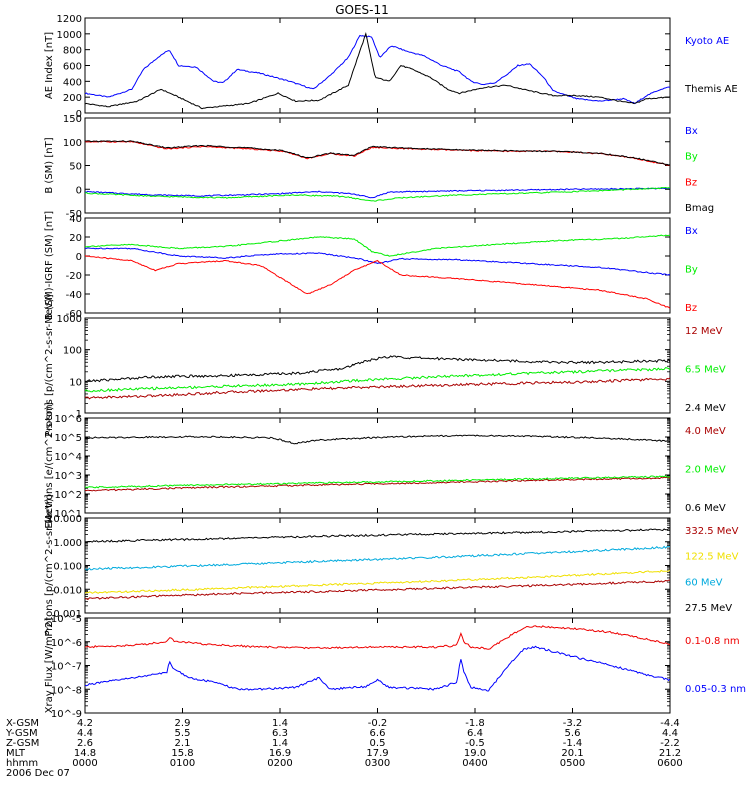 The image size is (750, 800). Describe the element at coordinates (49, 165) in the screenshot. I see `y-axis-label: B (SM) [nT]` at that location.